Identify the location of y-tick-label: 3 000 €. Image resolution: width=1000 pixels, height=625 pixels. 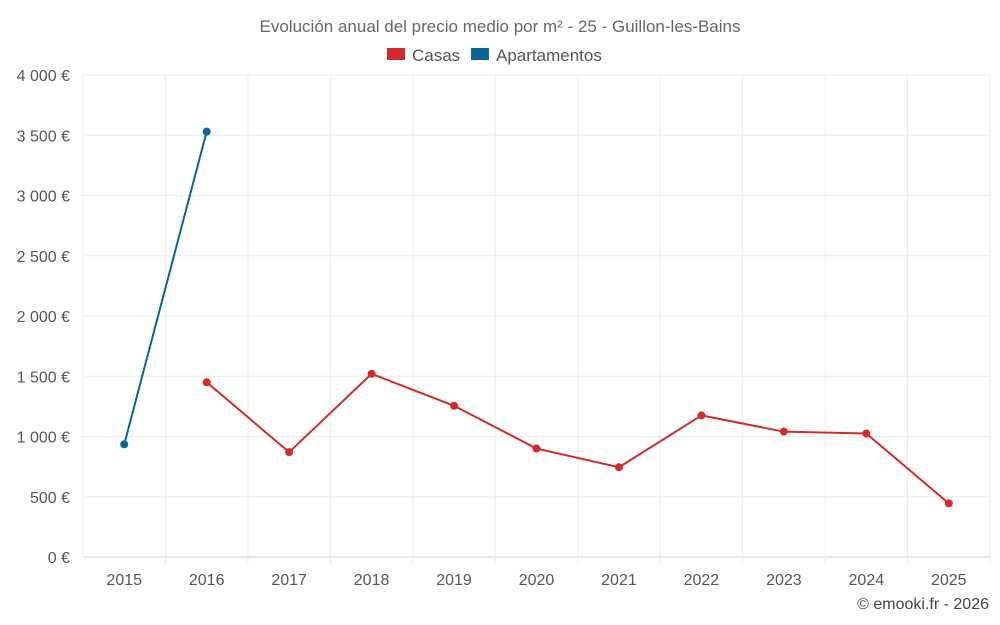
(43, 197).